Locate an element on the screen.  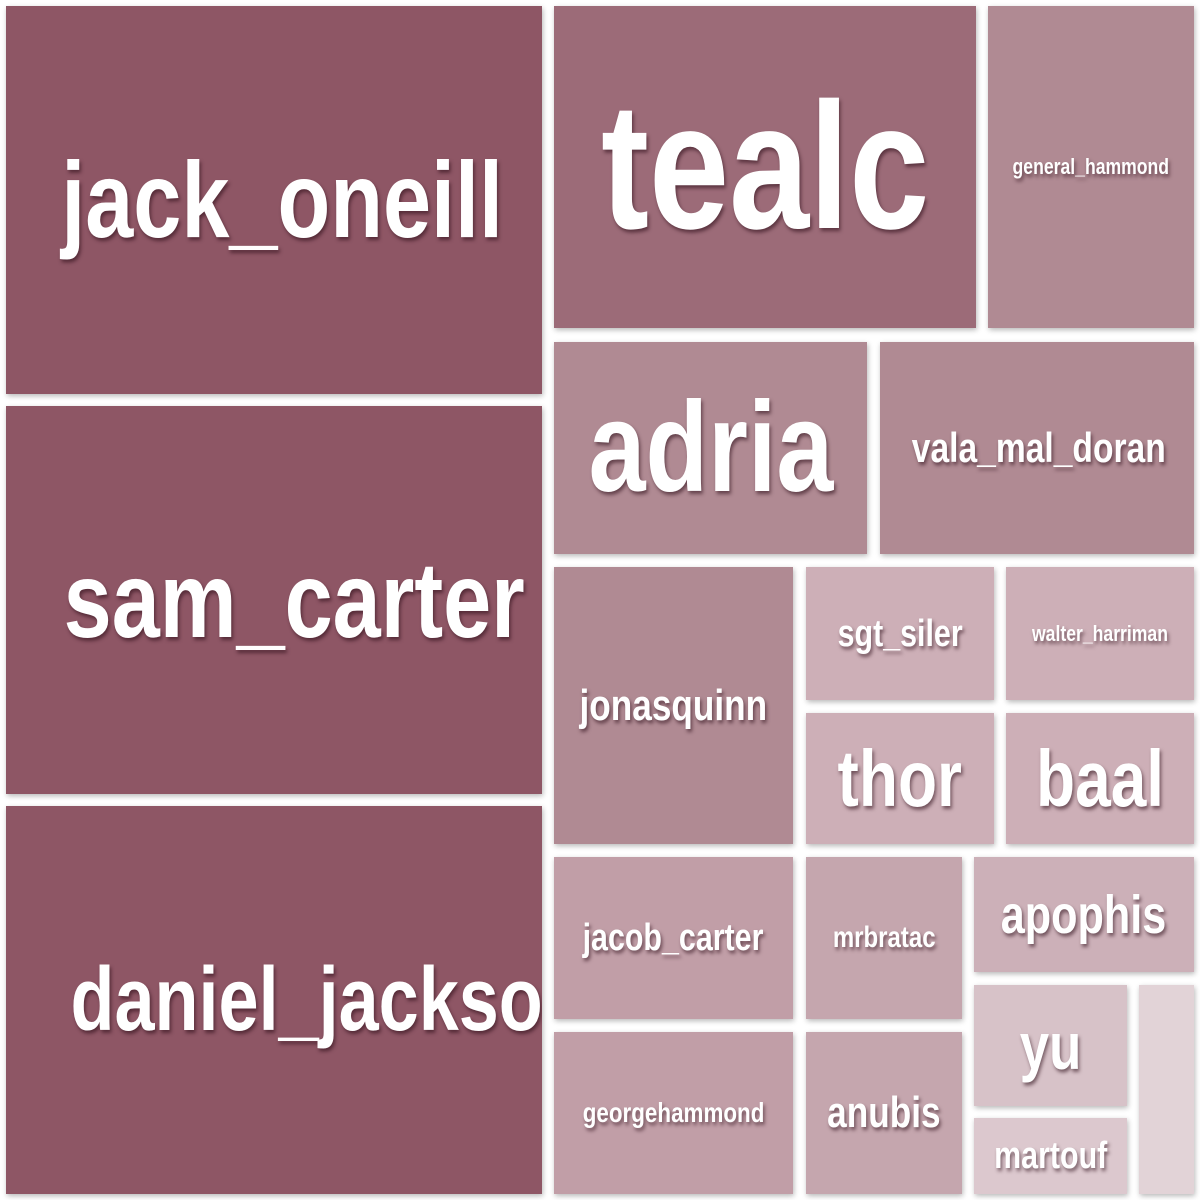
treemap-tile-vala-mal-doran: vala_mal_doran is located at coordinates (1037, 448).